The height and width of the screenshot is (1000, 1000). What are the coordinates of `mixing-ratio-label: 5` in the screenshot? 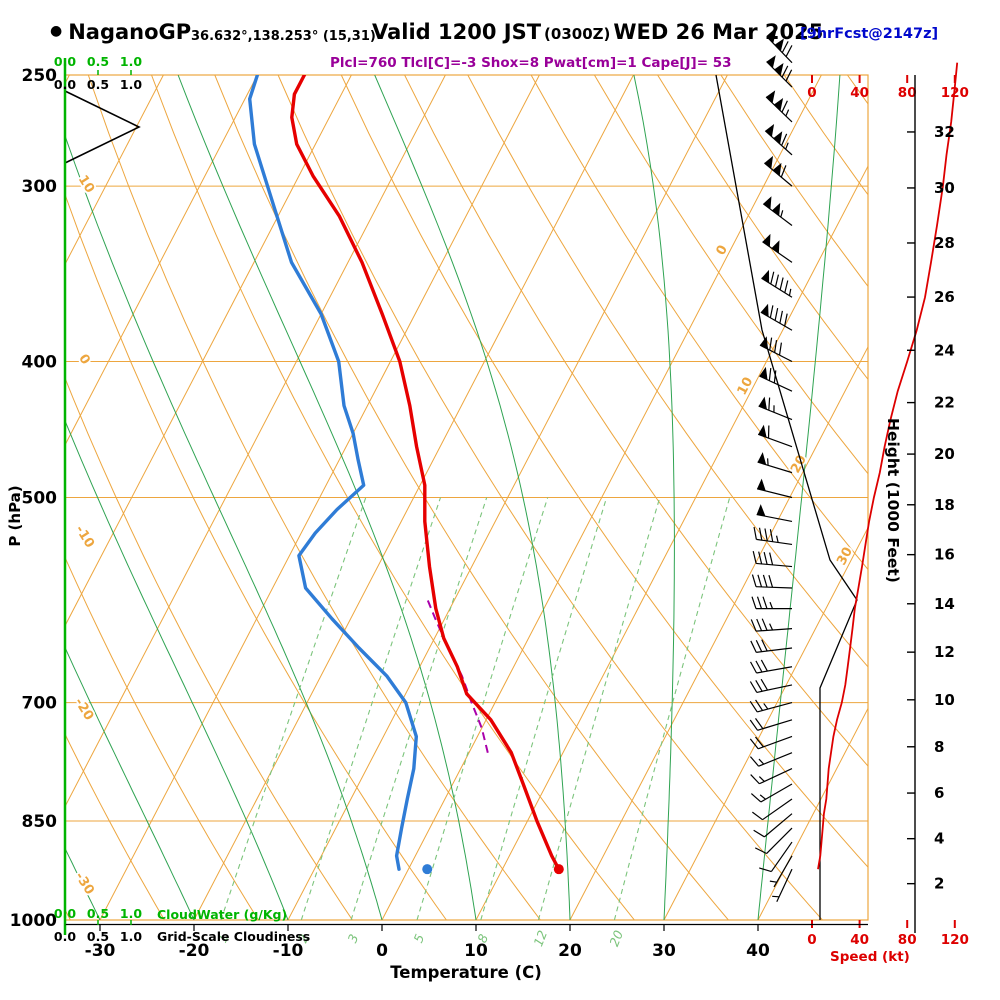 It's located at (418, 938).